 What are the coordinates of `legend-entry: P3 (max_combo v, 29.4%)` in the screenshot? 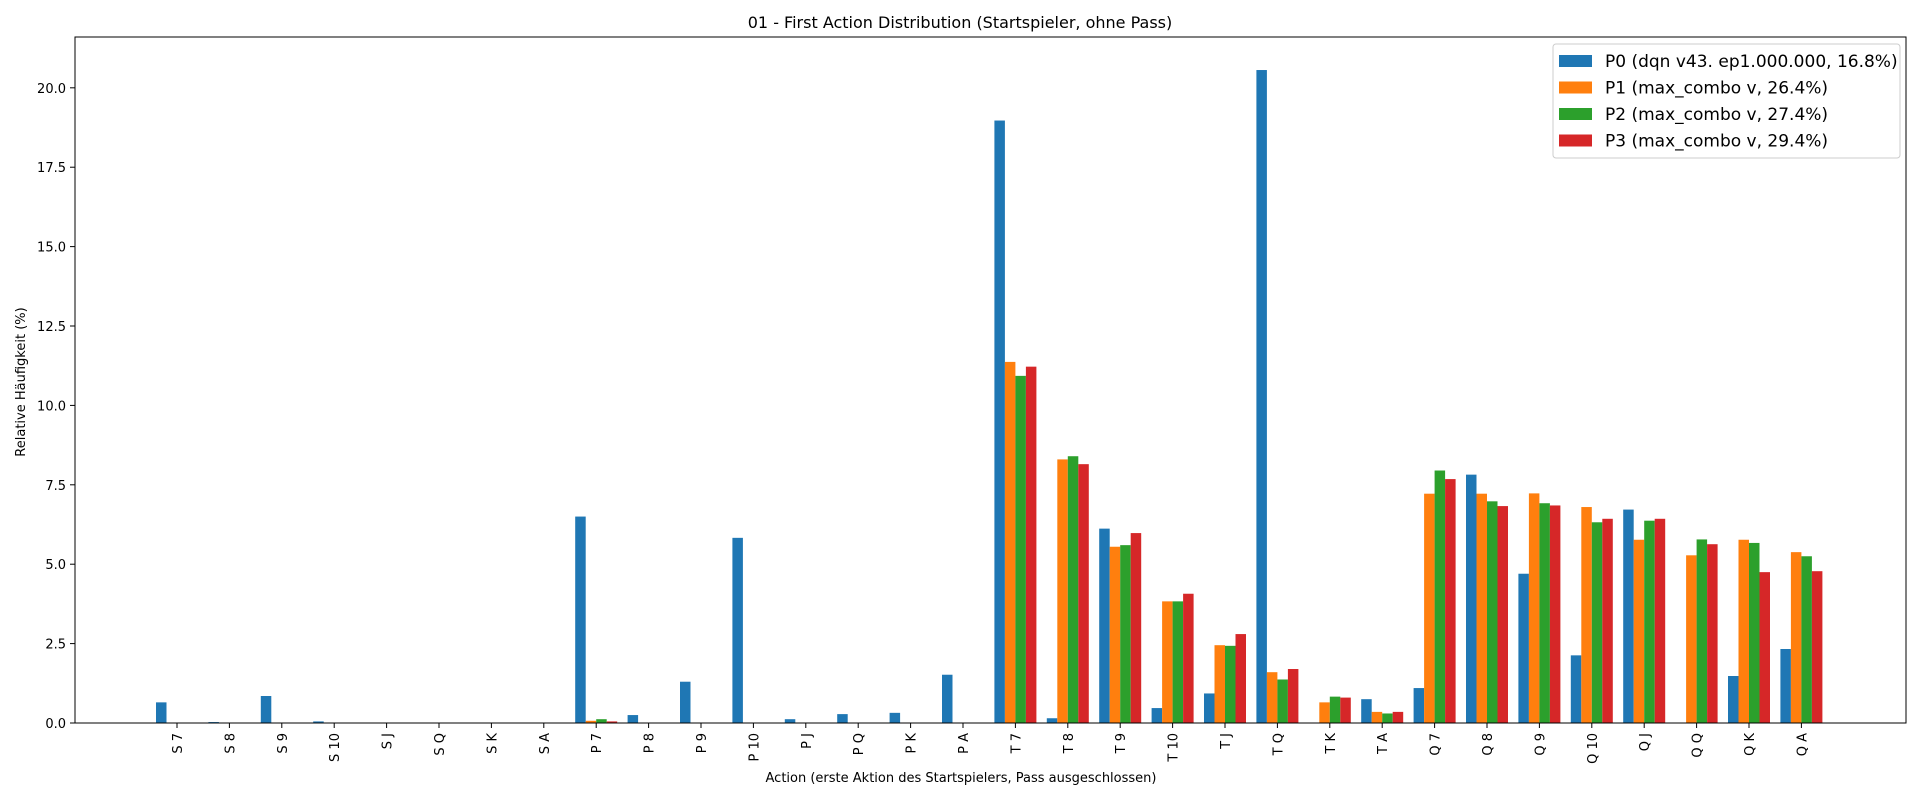 It's located at (1716, 142).